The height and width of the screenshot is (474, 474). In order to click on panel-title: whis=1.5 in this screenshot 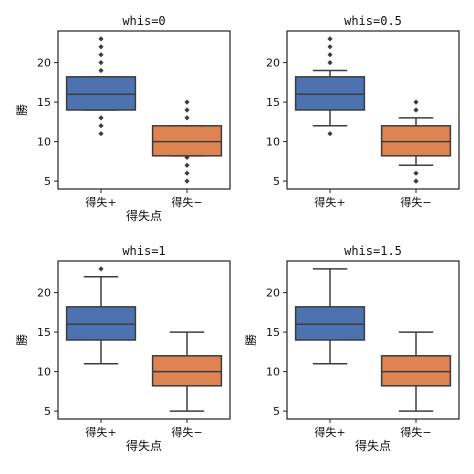, I will do `click(373, 251)`.